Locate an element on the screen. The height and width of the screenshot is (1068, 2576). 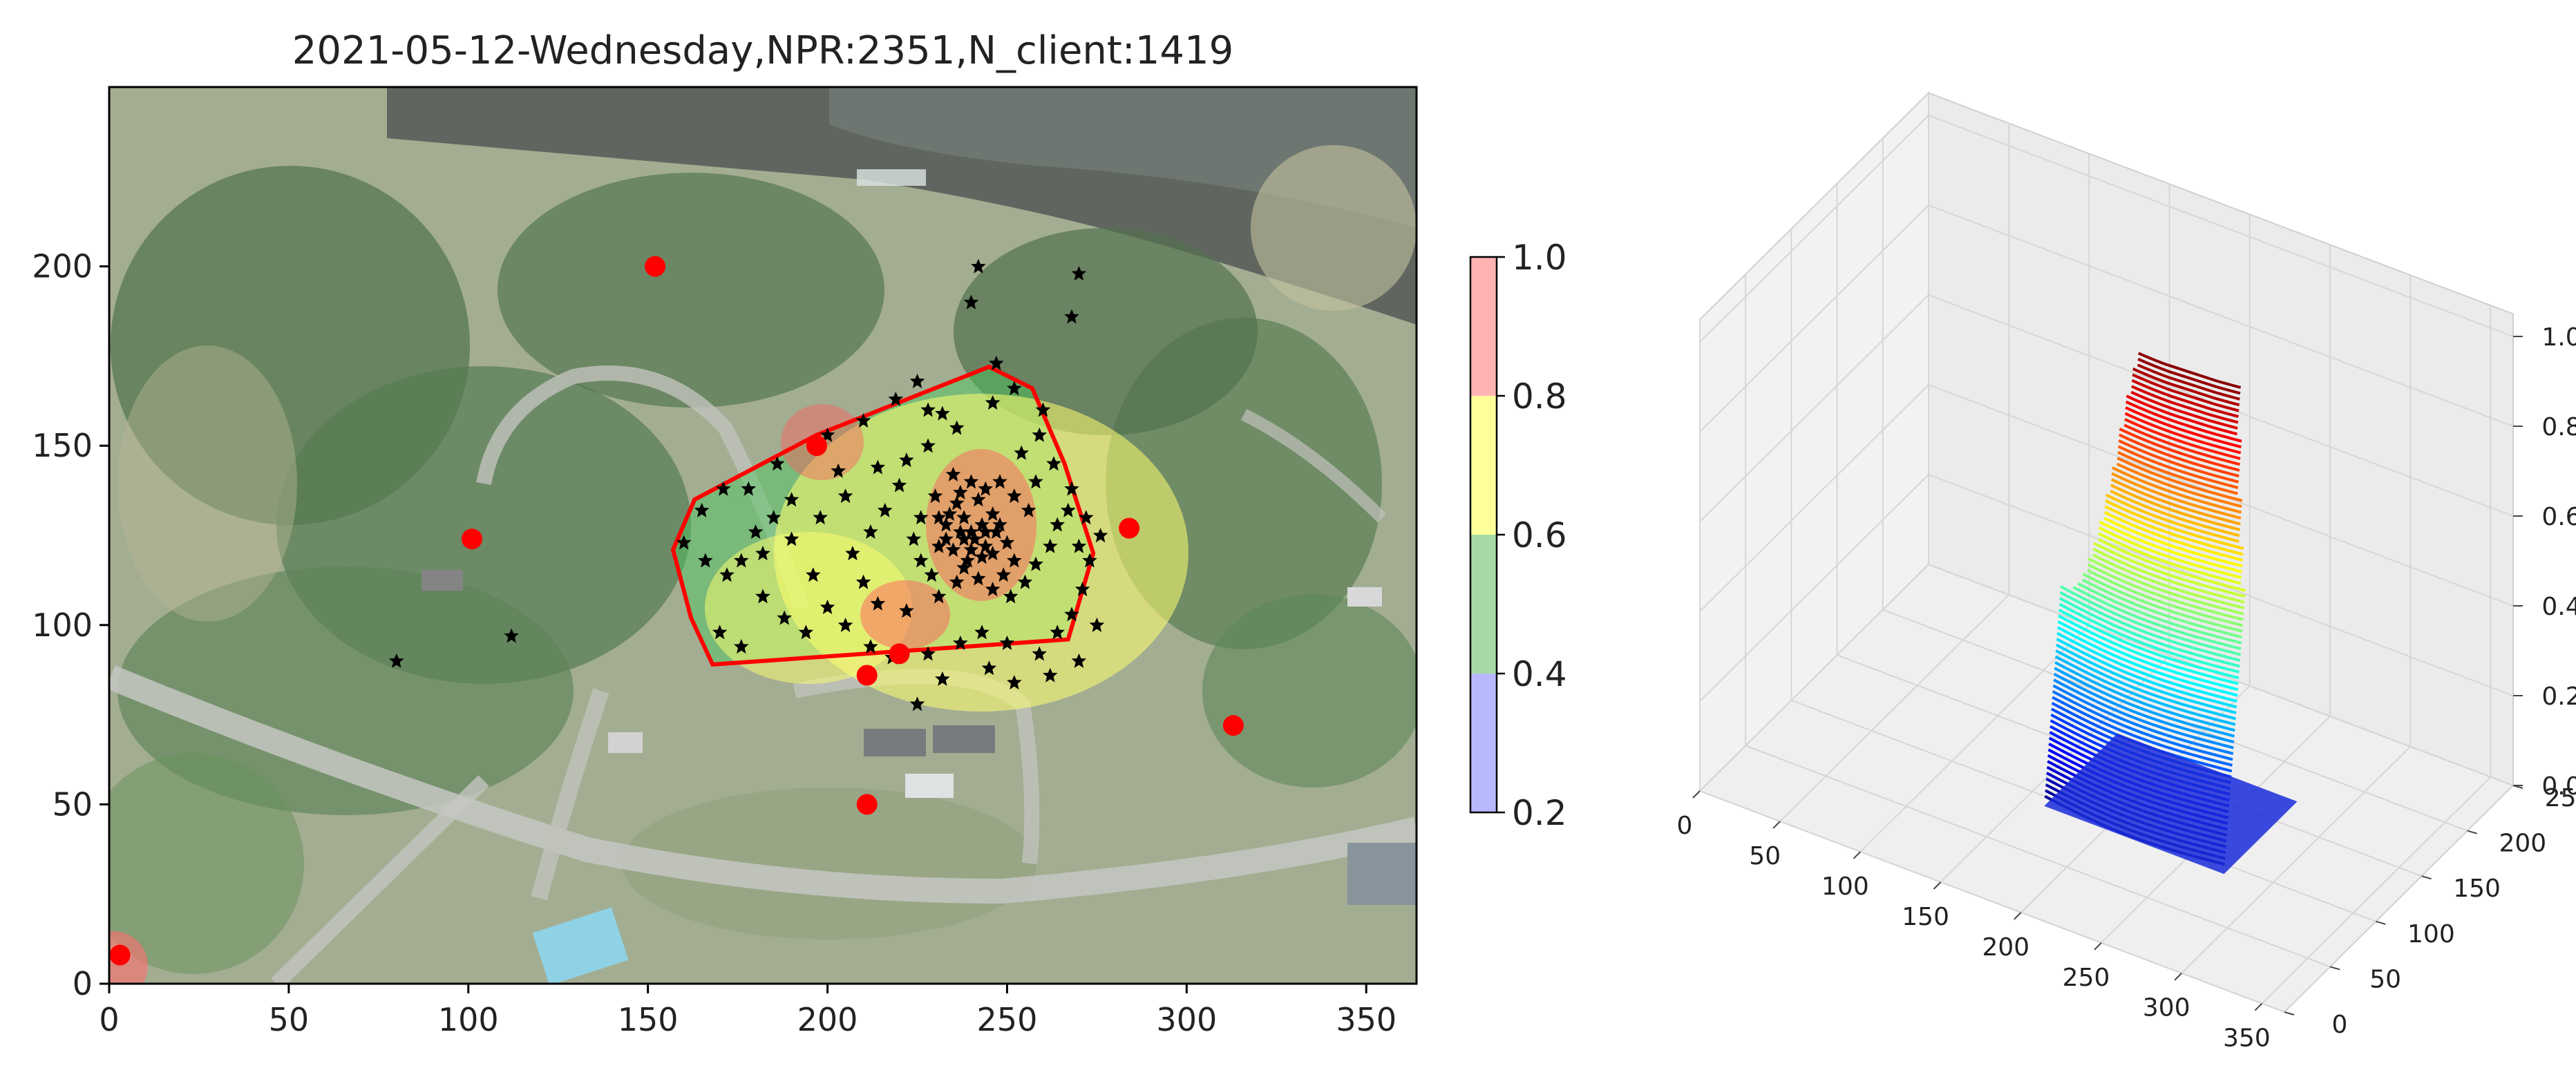
y-tick-label: 200 is located at coordinates (62, 266).